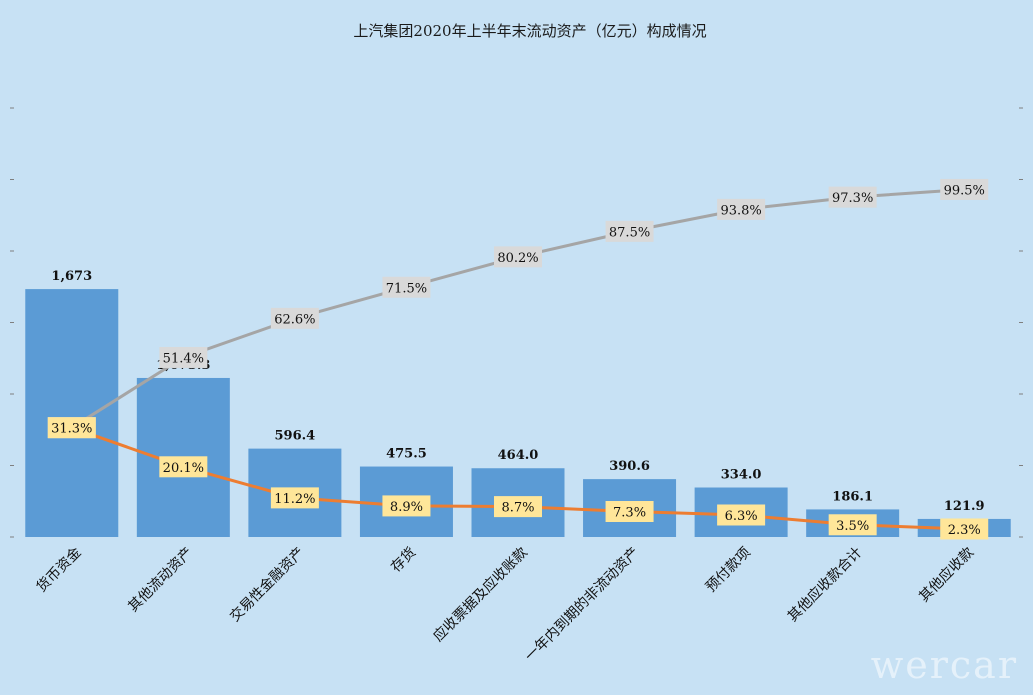 This screenshot has width=1033, height=695. I want to click on bar-value-label: 390.6, so click(629, 466).